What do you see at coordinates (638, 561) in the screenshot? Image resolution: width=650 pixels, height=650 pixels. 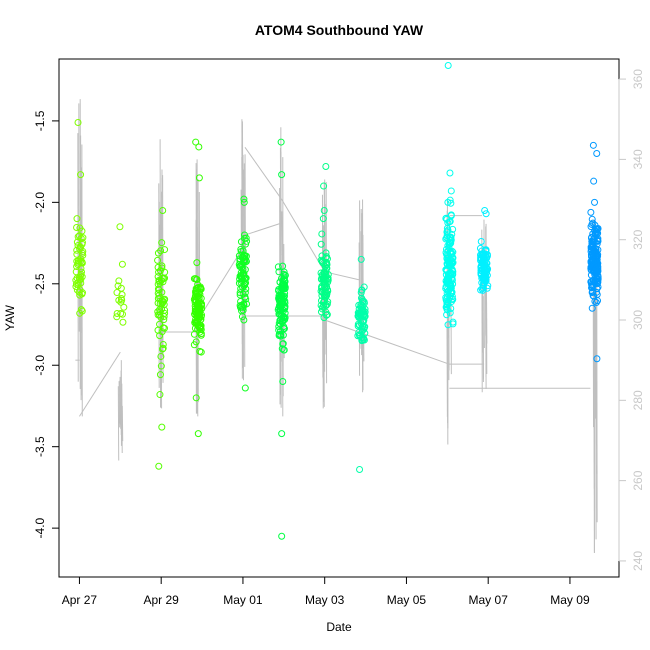 I see `y2-tick-label: 240` at bounding box center [638, 561].